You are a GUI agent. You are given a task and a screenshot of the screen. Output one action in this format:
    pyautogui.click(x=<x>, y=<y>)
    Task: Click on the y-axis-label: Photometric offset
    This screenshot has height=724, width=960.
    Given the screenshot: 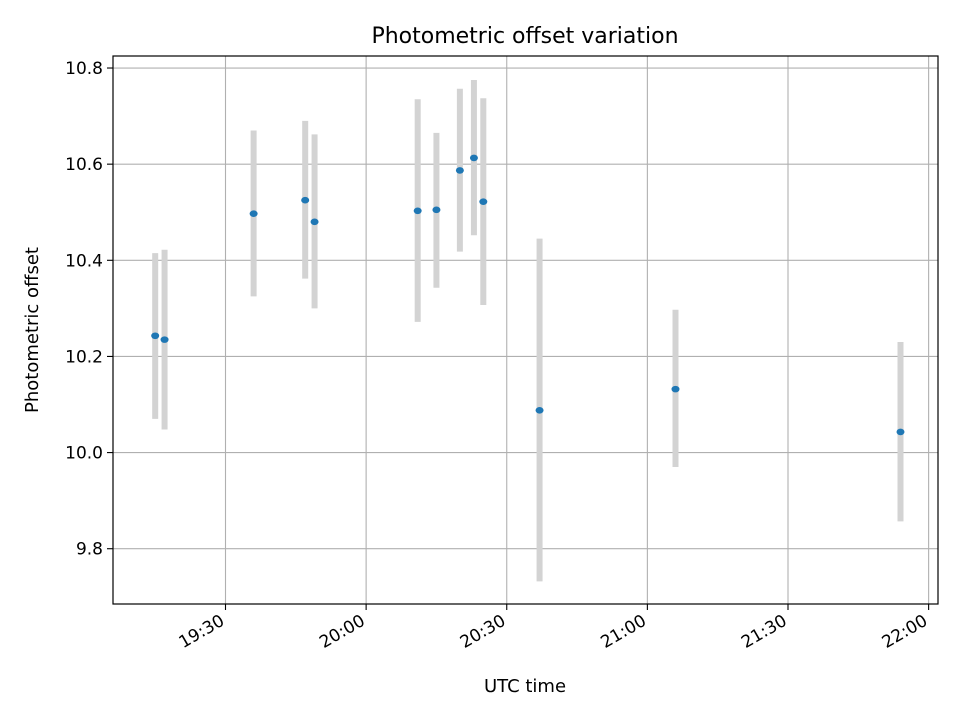 What is the action you would take?
    pyautogui.click(x=32, y=330)
    